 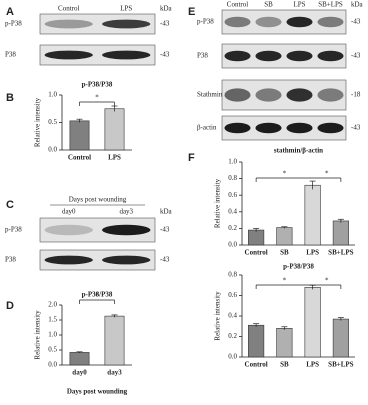 What do you see at coordinates (114, 373) in the screenshot?
I see `x-tick-label: day3` at bounding box center [114, 373].